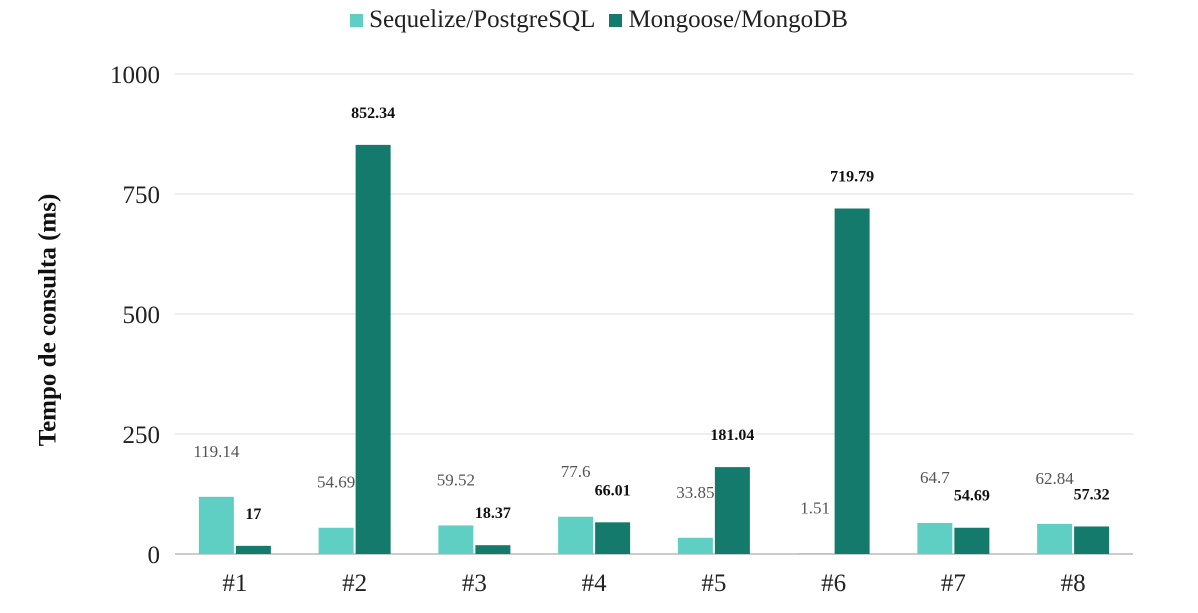 This screenshot has width=1198, height=613. I want to click on data-label: 719.79, so click(852, 177).